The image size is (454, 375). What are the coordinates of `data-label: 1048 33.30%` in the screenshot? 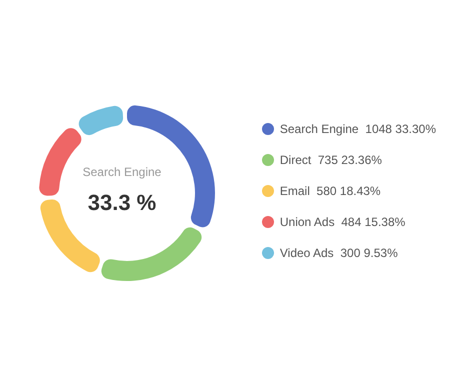 It's located at (400, 129).